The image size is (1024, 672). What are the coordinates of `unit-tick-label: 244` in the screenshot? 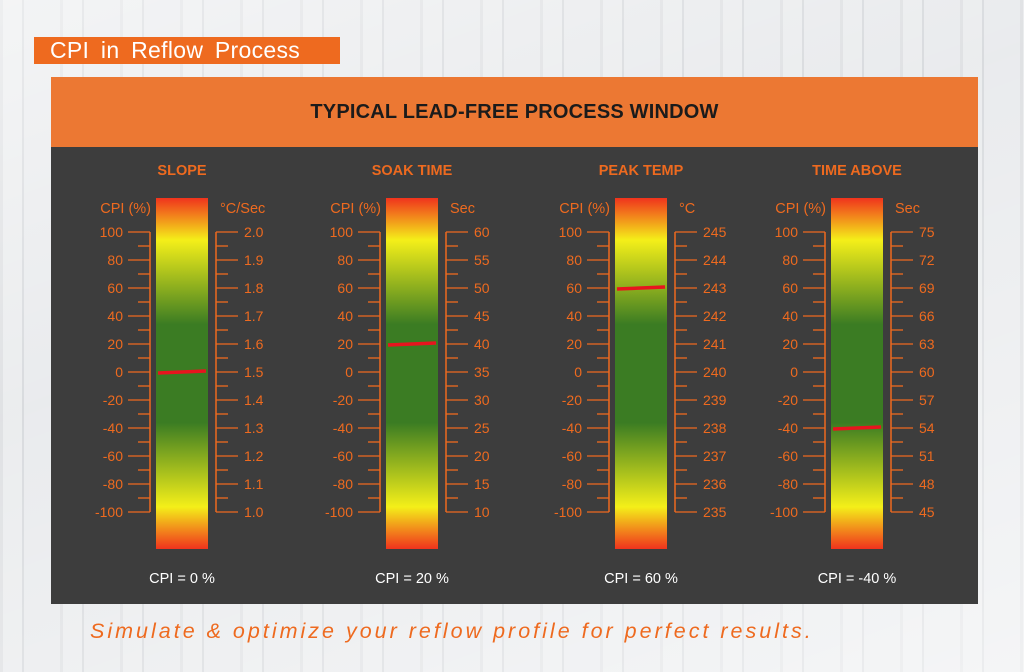 It's located at (715, 260).